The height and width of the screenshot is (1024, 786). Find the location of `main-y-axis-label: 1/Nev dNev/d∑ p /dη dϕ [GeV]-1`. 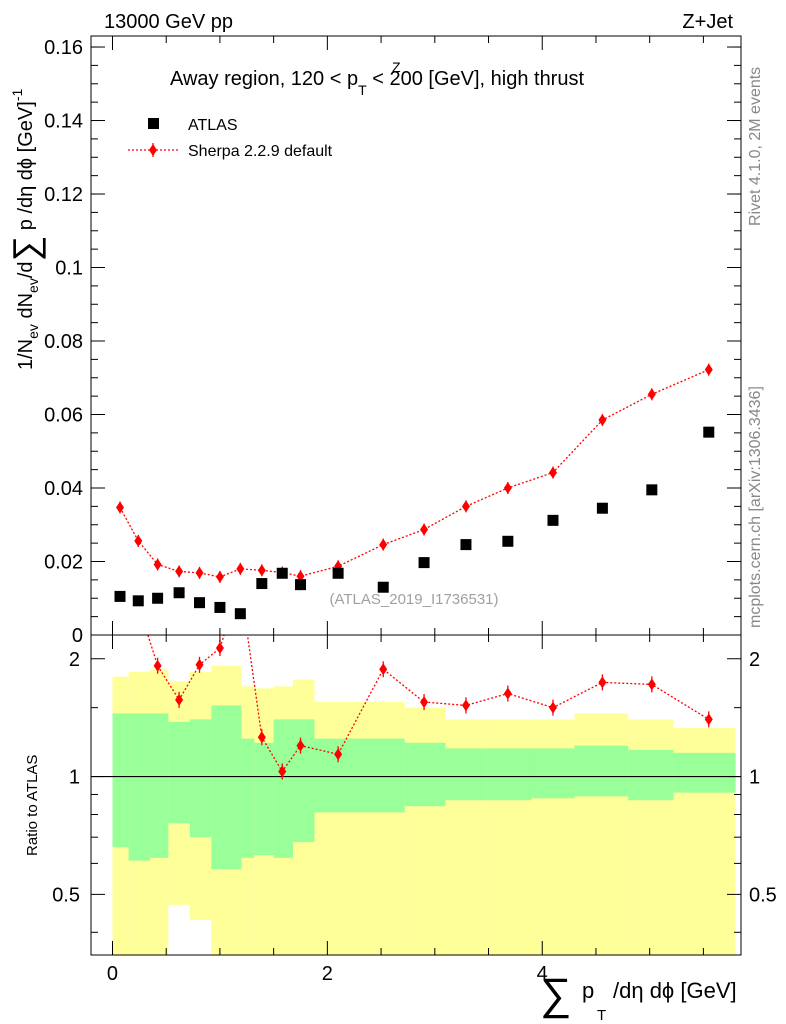

main-y-axis-label: 1/Nev dNev/d∑ p /dη dϕ [GeV]-1 is located at coordinates (25, 229).